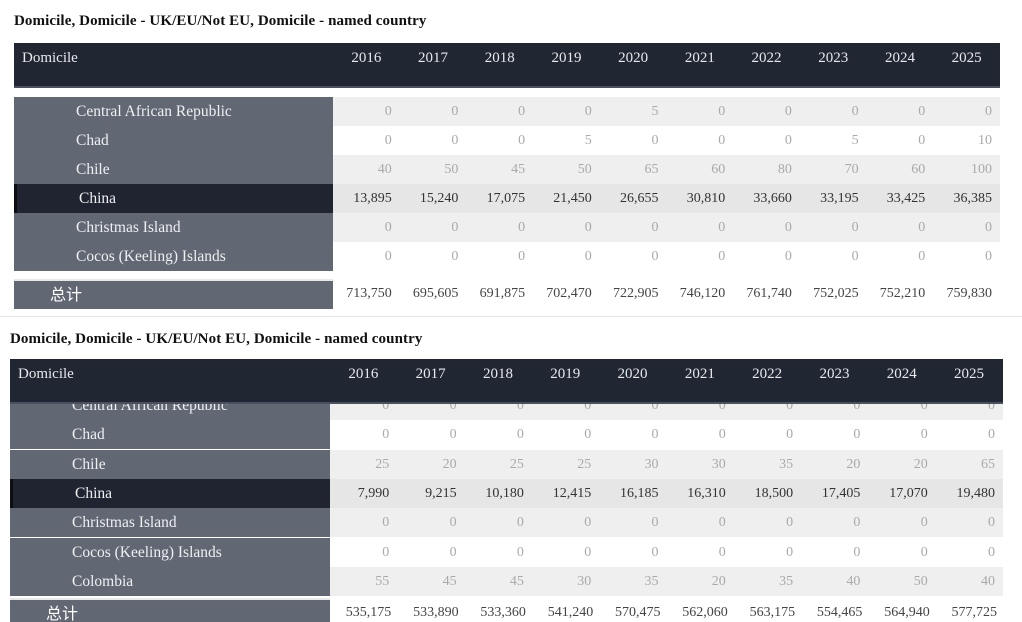 This screenshot has height=622, width=1022. What do you see at coordinates (506, 464) in the screenshot?
I see `table-row: Chile 25 20 25 25 30 30 35 20 20 65` at bounding box center [506, 464].